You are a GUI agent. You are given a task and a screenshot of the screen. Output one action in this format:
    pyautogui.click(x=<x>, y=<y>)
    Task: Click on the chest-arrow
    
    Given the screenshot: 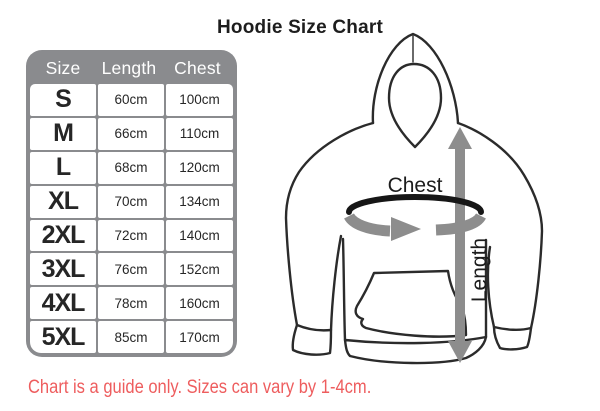 What is the action you would take?
    pyautogui.click(x=415, y=217)
    